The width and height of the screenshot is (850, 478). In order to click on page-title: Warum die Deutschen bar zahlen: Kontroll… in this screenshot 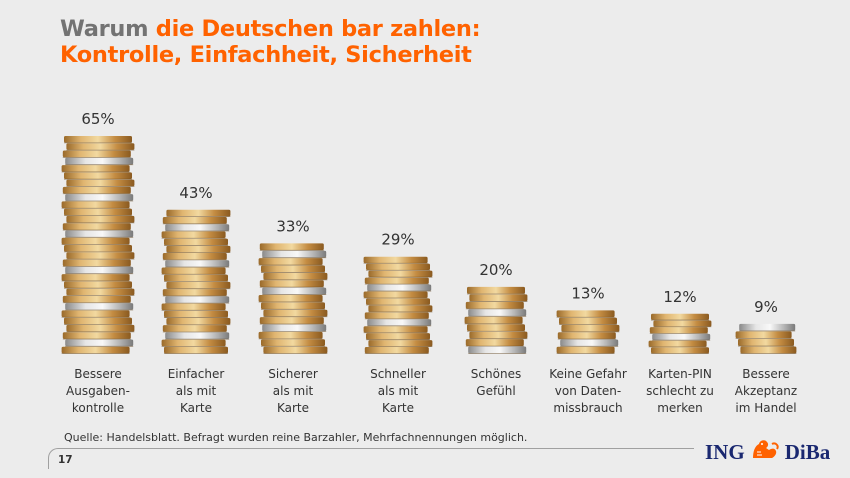, I will do `click(270, 42)`.